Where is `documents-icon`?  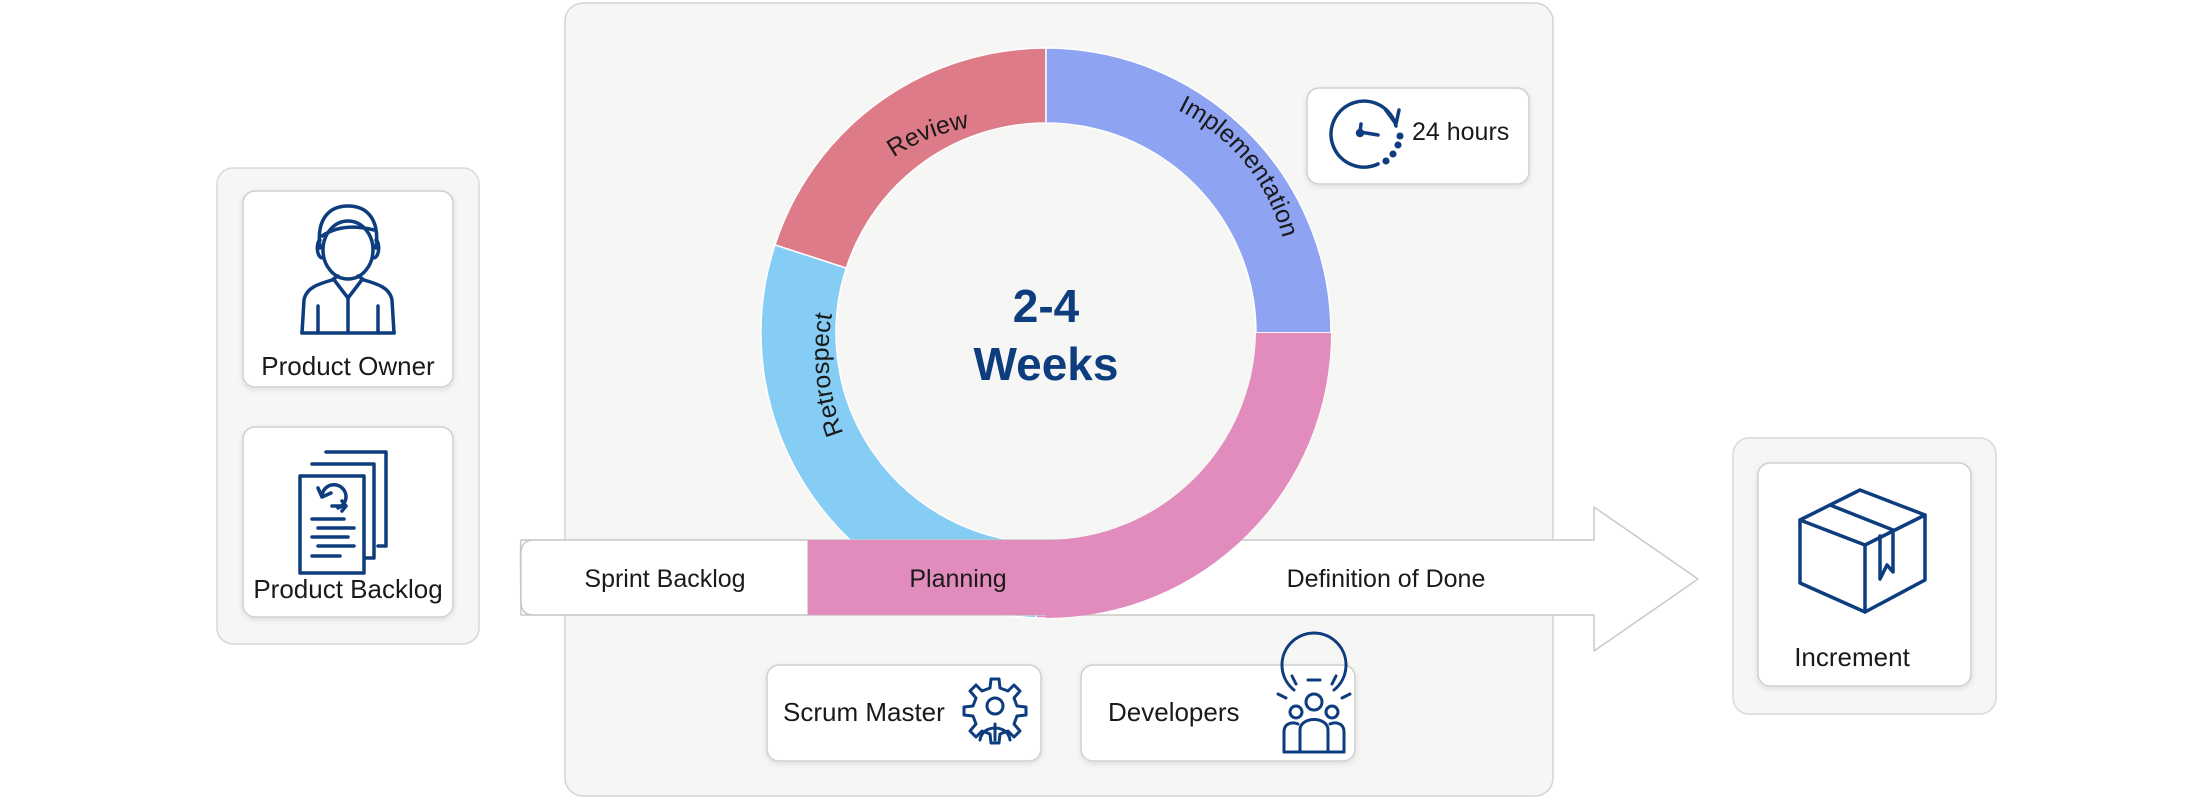
documents-icon is located at coordinates (343, 512).